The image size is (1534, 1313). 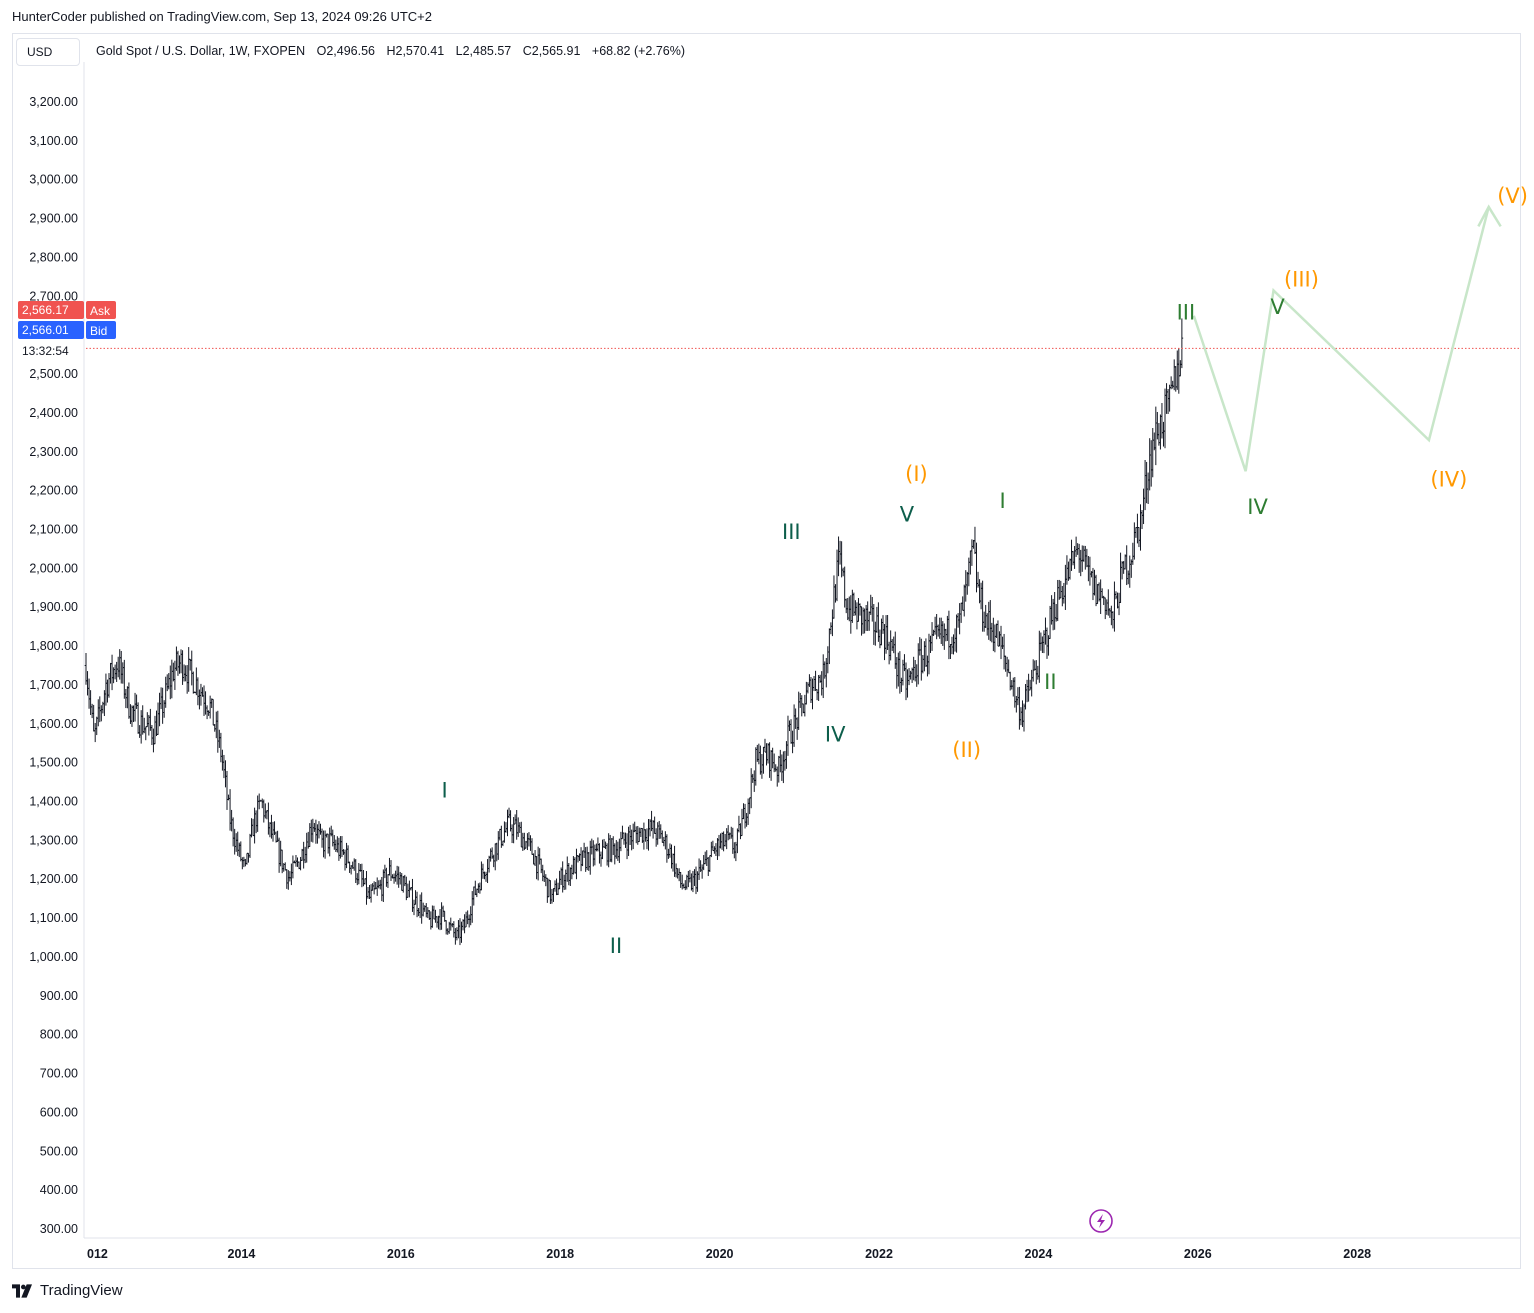 I want to click on symbol-name: Gold Spot / U.S. Dollar, 1W, FXOPEN, so click(x=201, y=51).